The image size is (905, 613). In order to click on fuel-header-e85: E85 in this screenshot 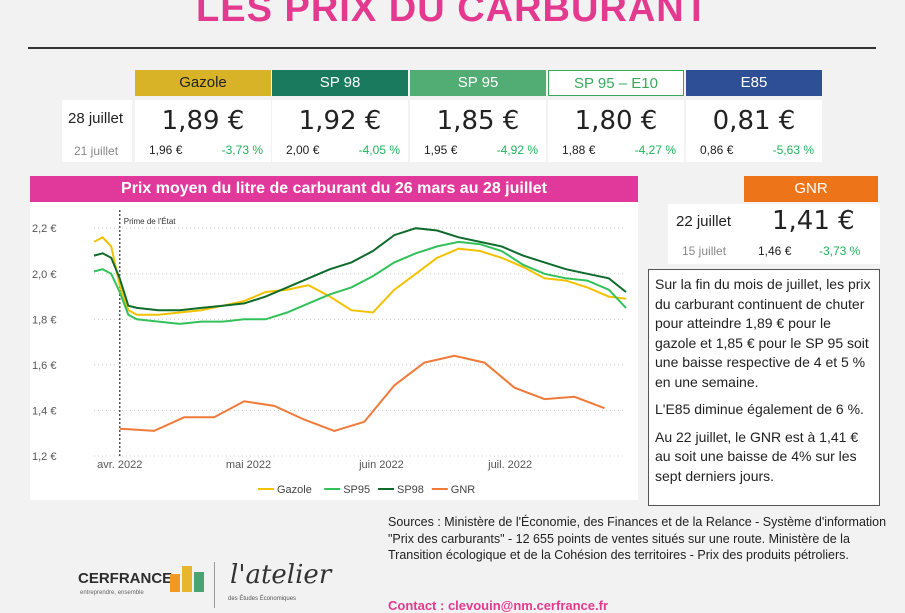, I will do `click(754, 83)`.